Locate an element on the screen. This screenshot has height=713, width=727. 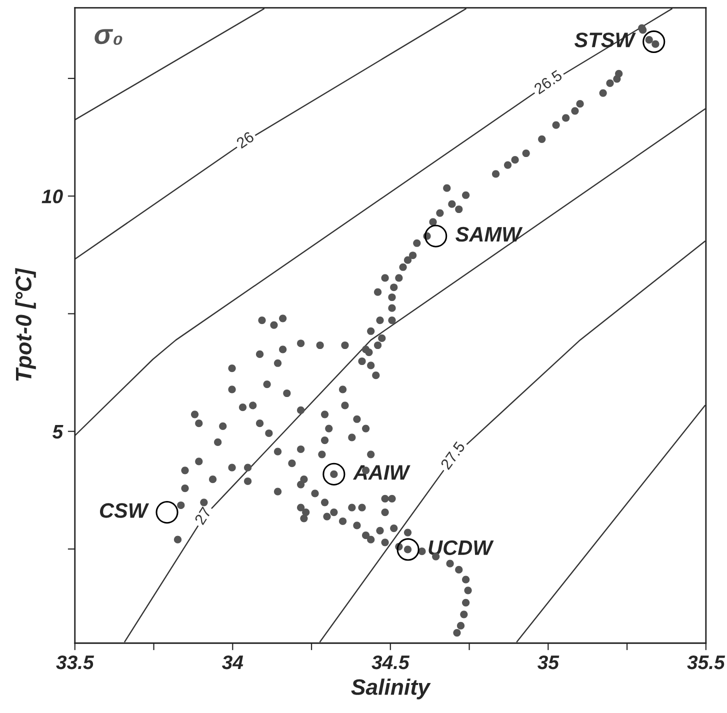
data-label: AAIW is located at coordinates (381, 472).